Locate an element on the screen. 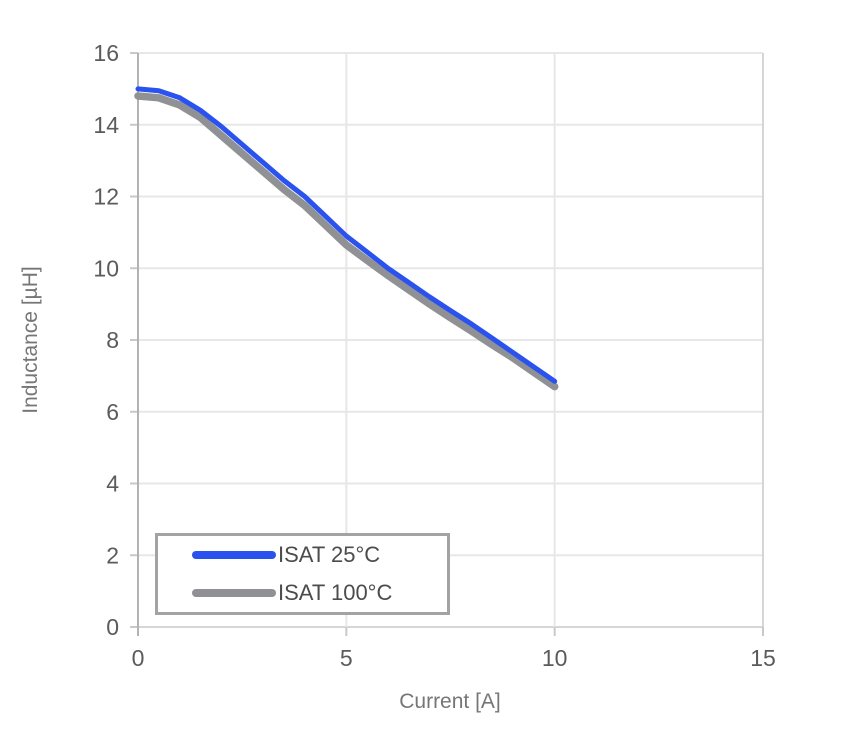 Image resolution: width=855 pixels, height=735 pixels. x-axis-title: Current [A] is located at coordinates (450, 701).